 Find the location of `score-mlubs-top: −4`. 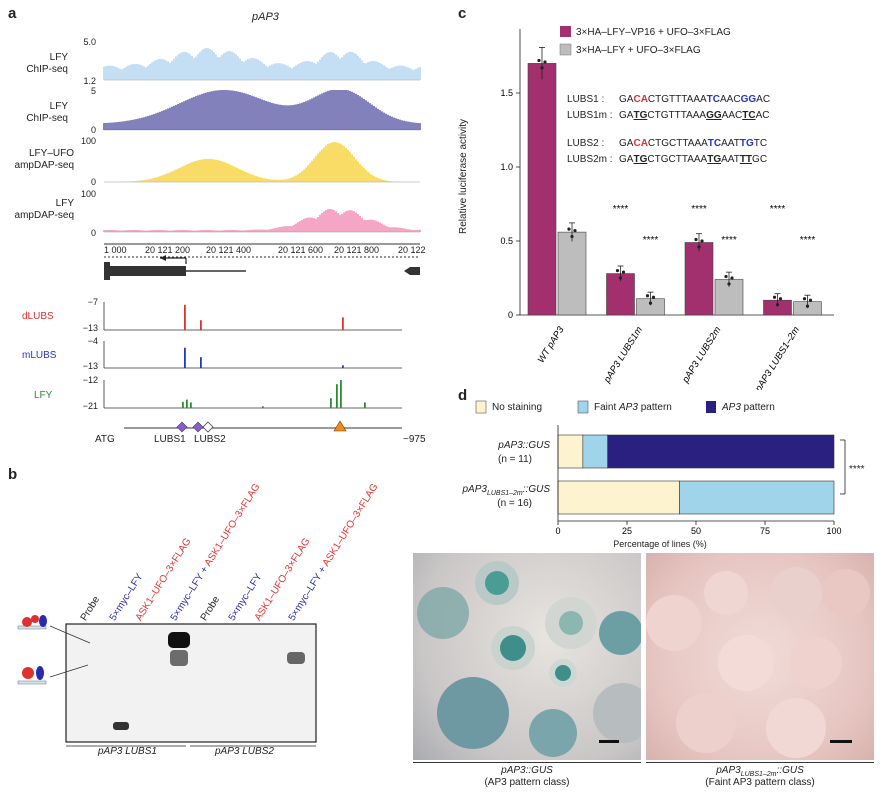

score-mlubs-top: −4 is located at coordinates (92, 341).